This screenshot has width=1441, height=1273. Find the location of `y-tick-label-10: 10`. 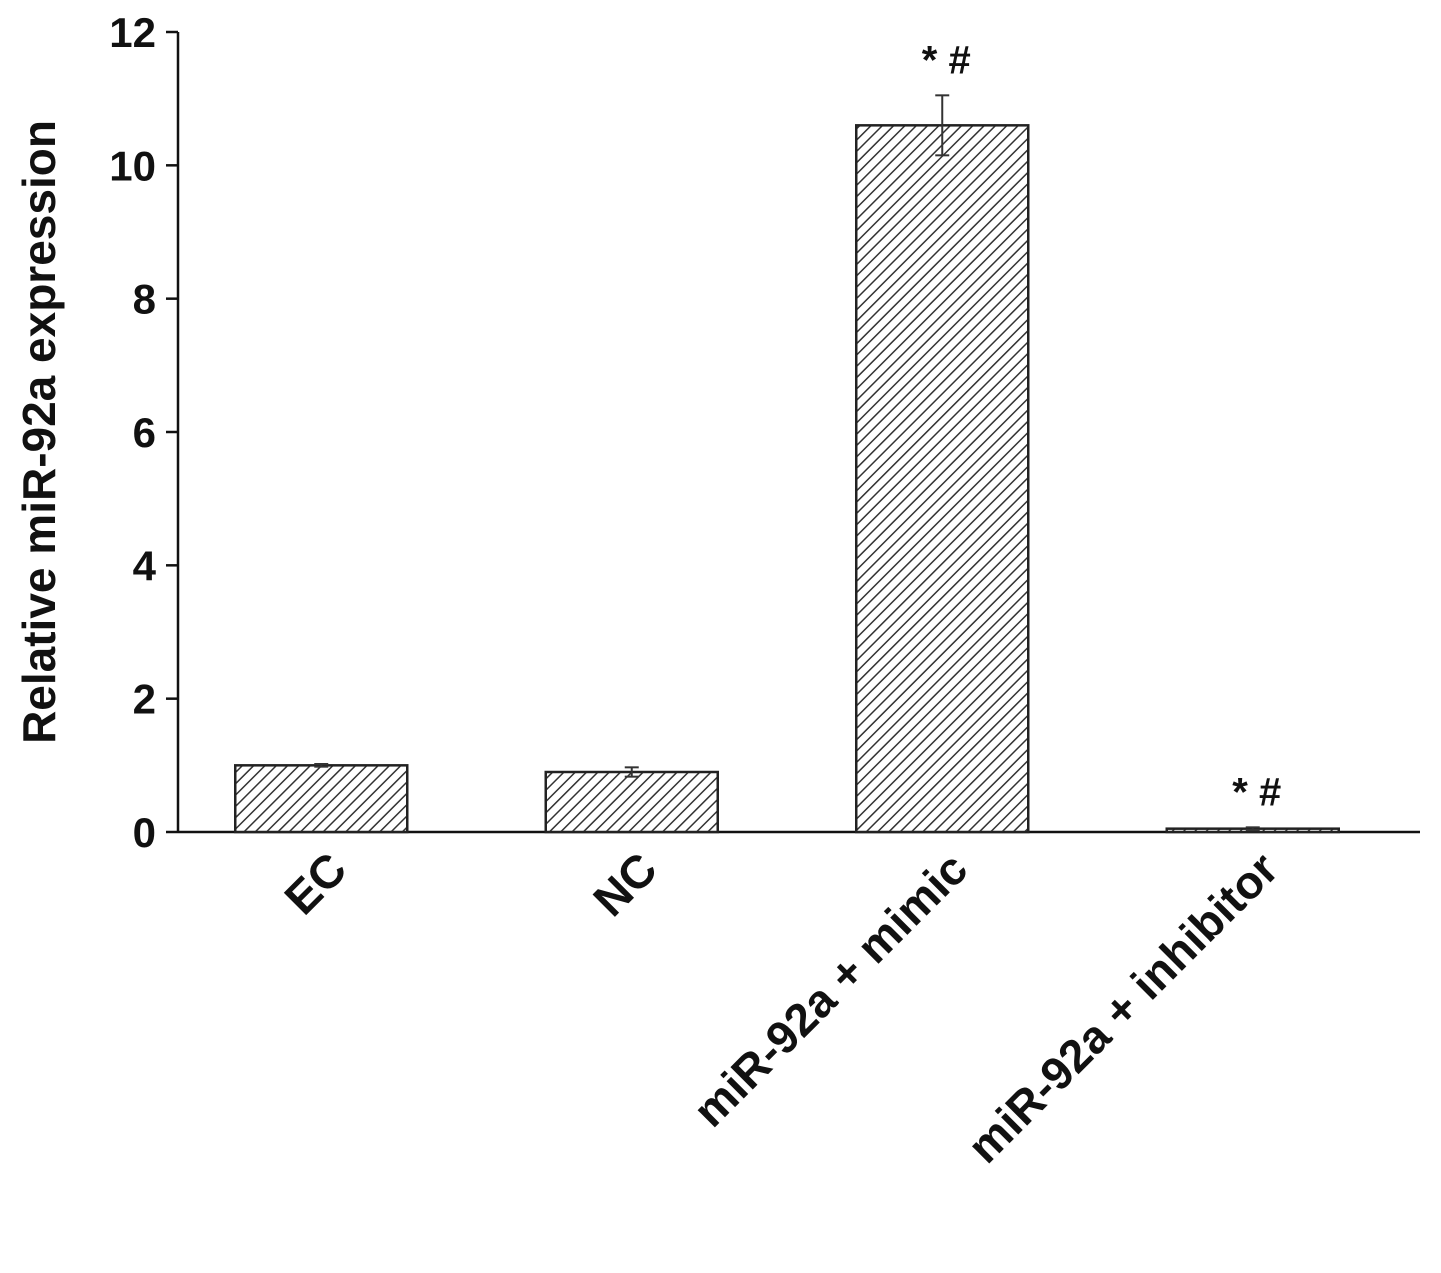

y-tick-label-10: 10 is located at coordinates (132, 165).